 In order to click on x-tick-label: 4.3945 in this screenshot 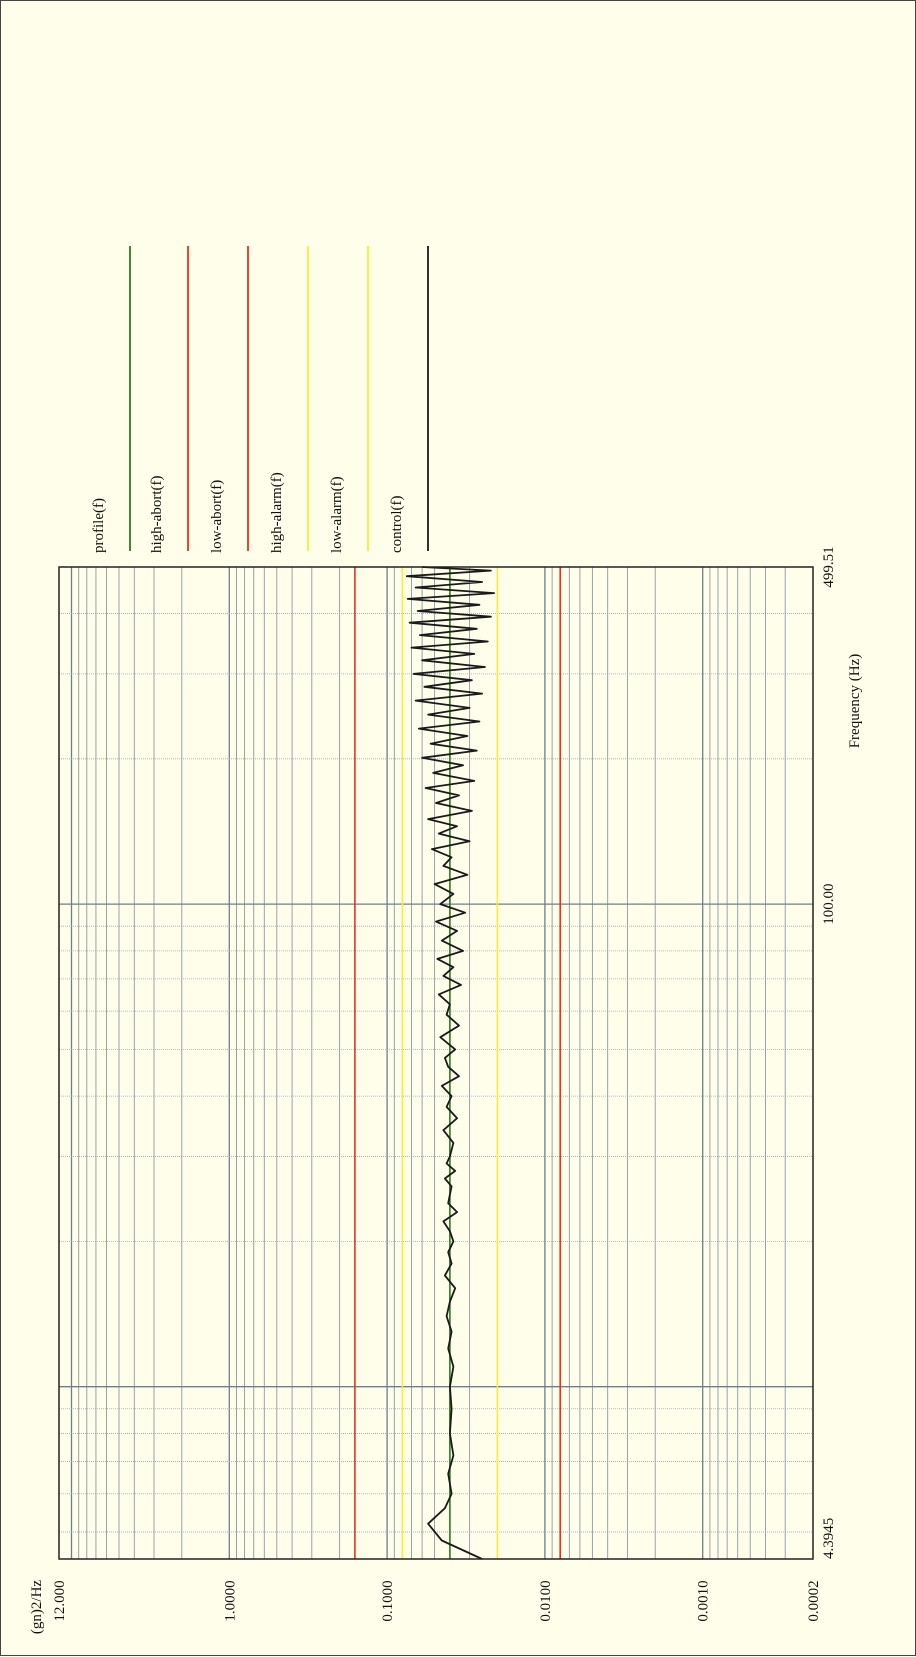, I will do `click(829, 1538)`.